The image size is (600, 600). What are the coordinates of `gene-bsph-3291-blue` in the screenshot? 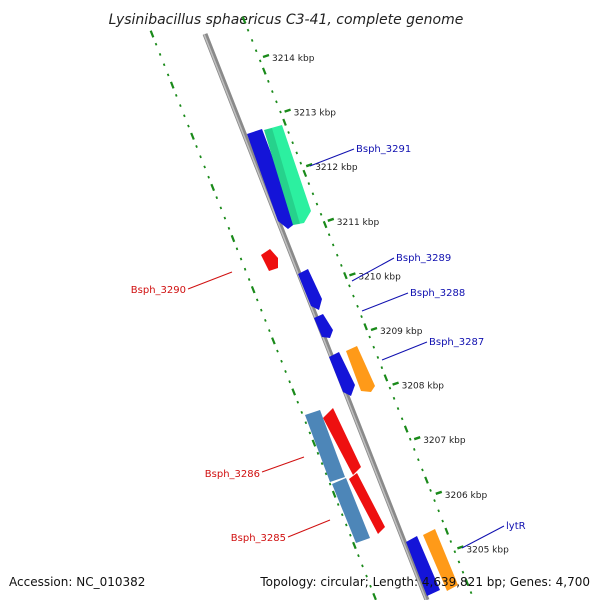 It's located at (272, 179).